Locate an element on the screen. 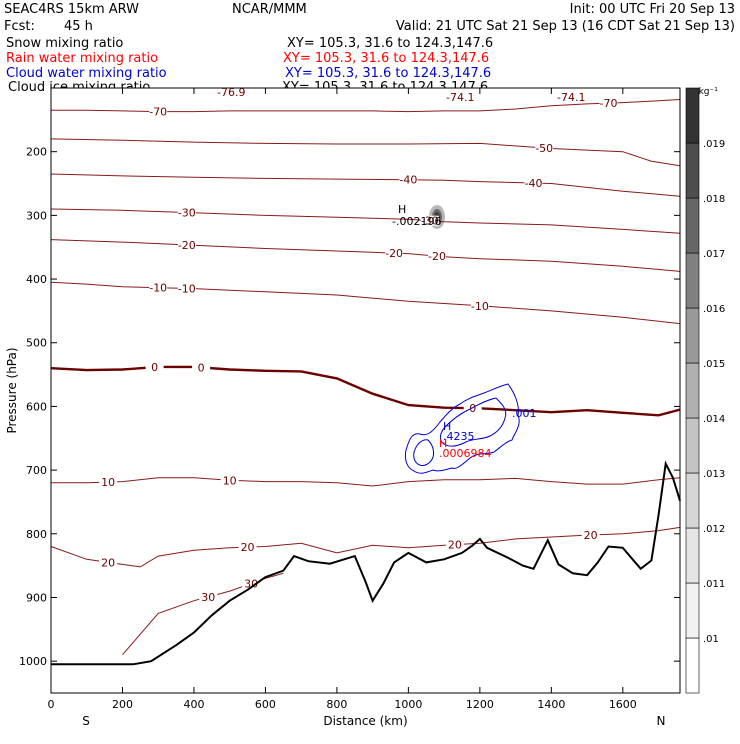 The width and height of the screenshot is (740, 744). x-endpoint-right: N is located at coordinates (661, 721).